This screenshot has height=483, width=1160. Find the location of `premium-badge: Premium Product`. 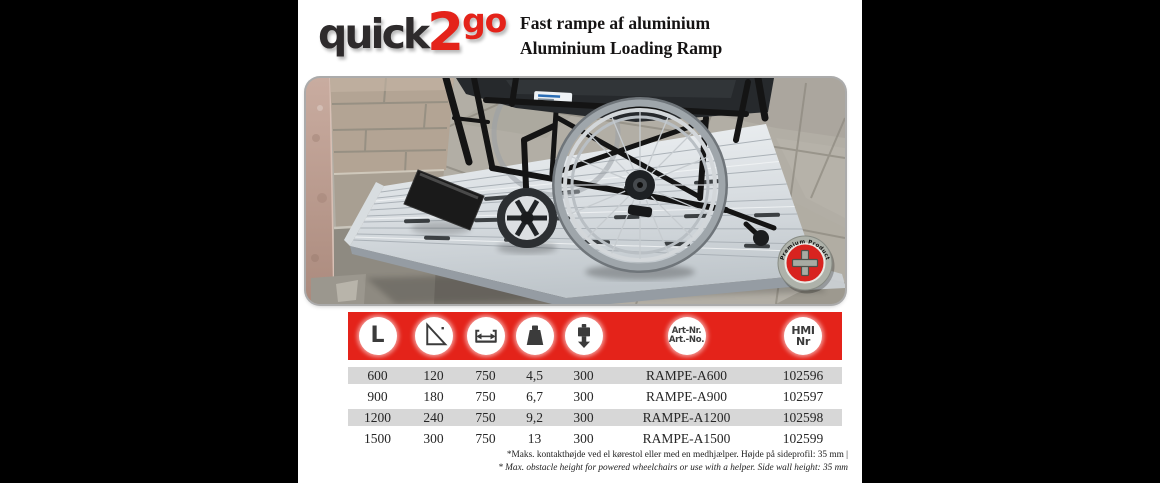

premium-badge: Premium Product is located at coordinates (806, 264).